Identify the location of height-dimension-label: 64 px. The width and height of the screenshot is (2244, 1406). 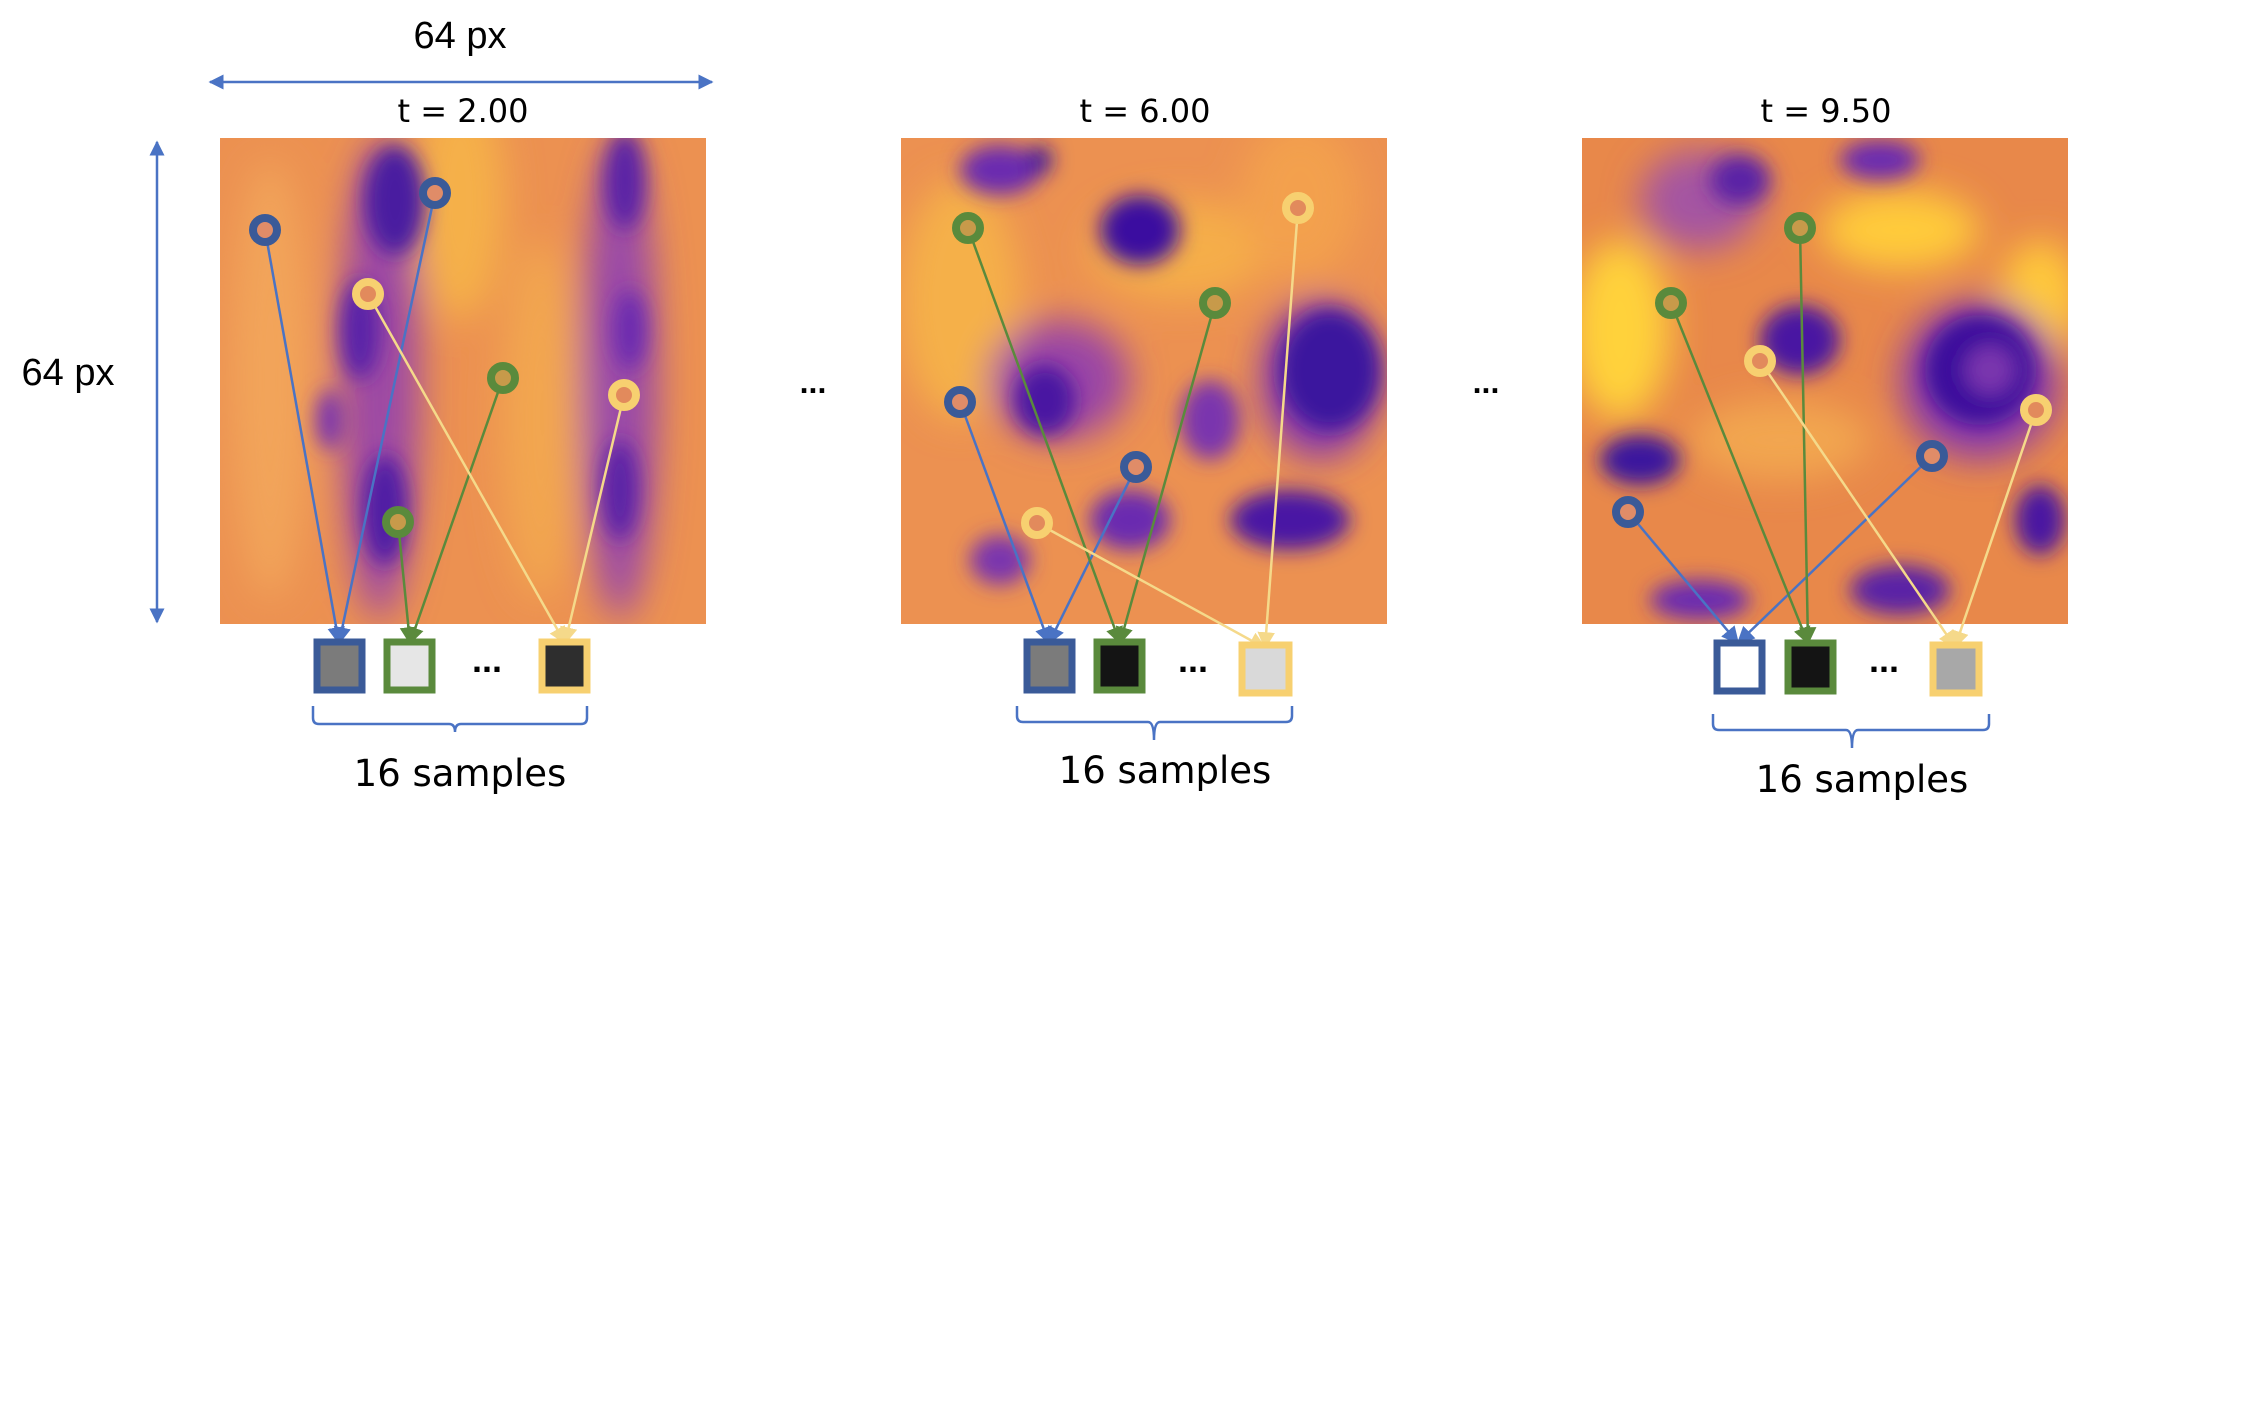
(68, 373).